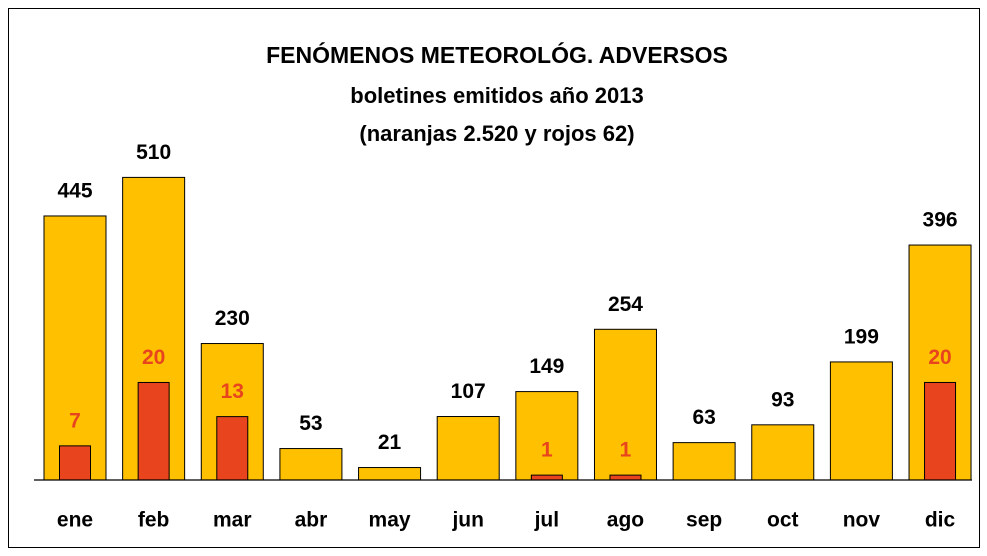  I want to click on x-tick-label: dic, so click(940, 520).